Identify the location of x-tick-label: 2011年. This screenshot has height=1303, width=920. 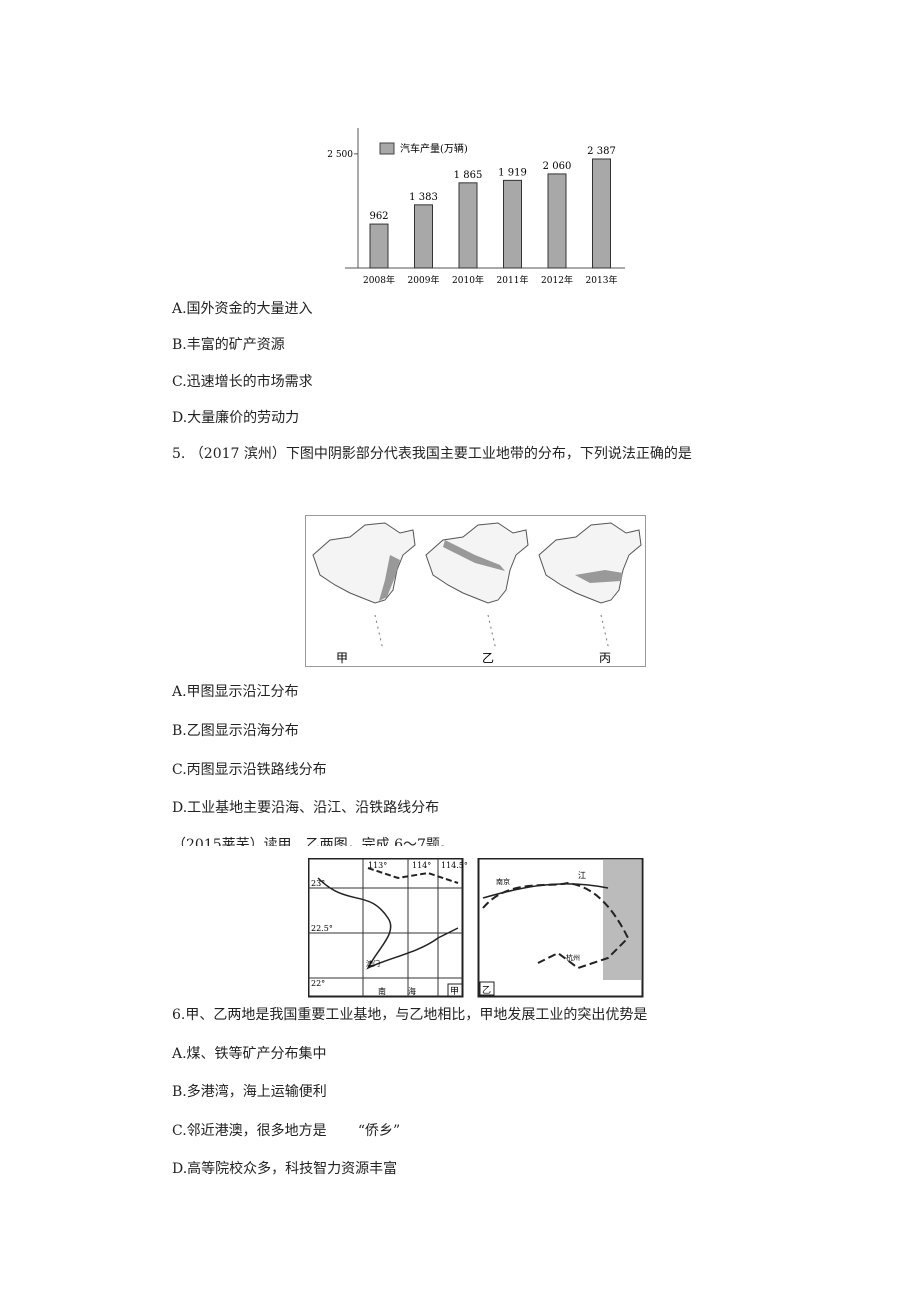
(513, 280).